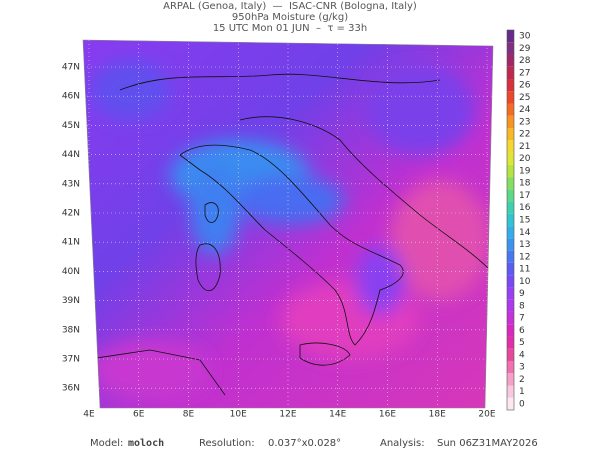 This screenshot has height=450, width=600. I want to click on colorbar-label: 14, so click(525, 233).